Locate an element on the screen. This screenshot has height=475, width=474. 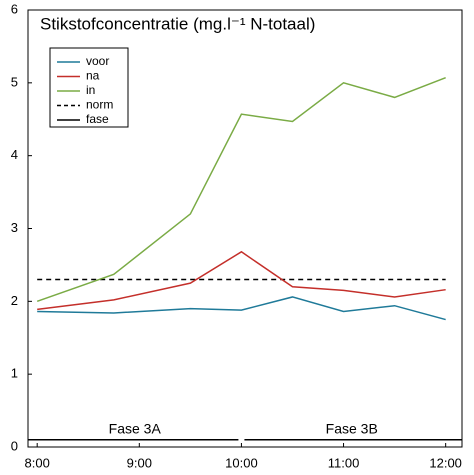
chart-title: Stikstofconcentratie (mg.l⁻¹ N-totaal) is located at coordinates (177, 23).